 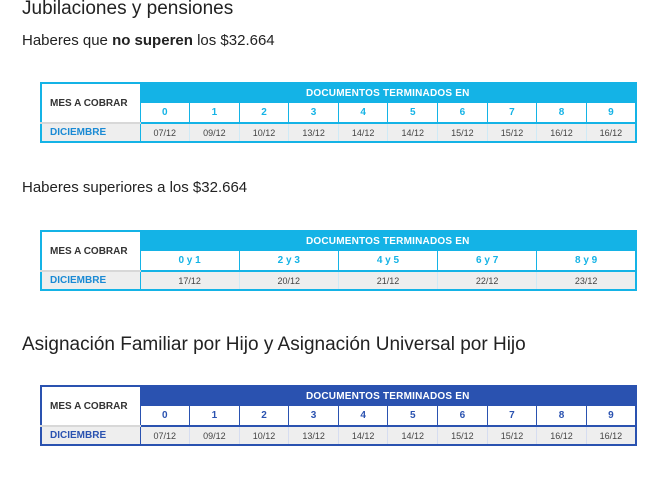 I want to click on subtitle-no-superen: Haberes que no superen los $32.664, so click(x=148, y=40).